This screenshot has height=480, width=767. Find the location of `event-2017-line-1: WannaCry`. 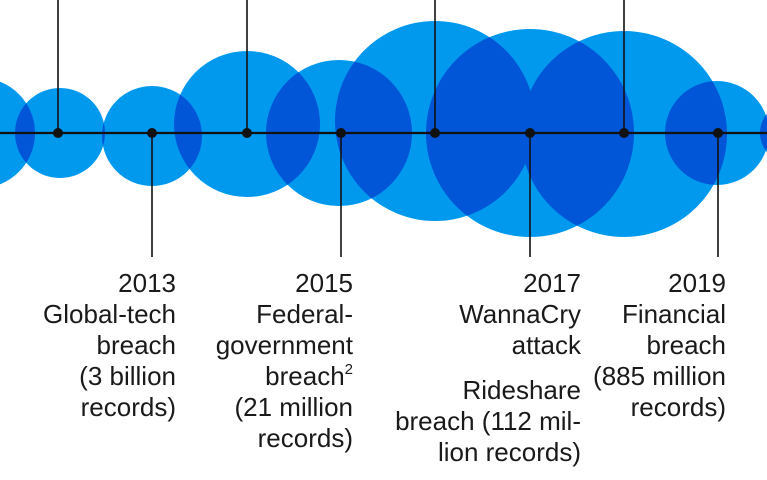

event-2017-line-1: WannaCry is located at coordinates (520, 314).